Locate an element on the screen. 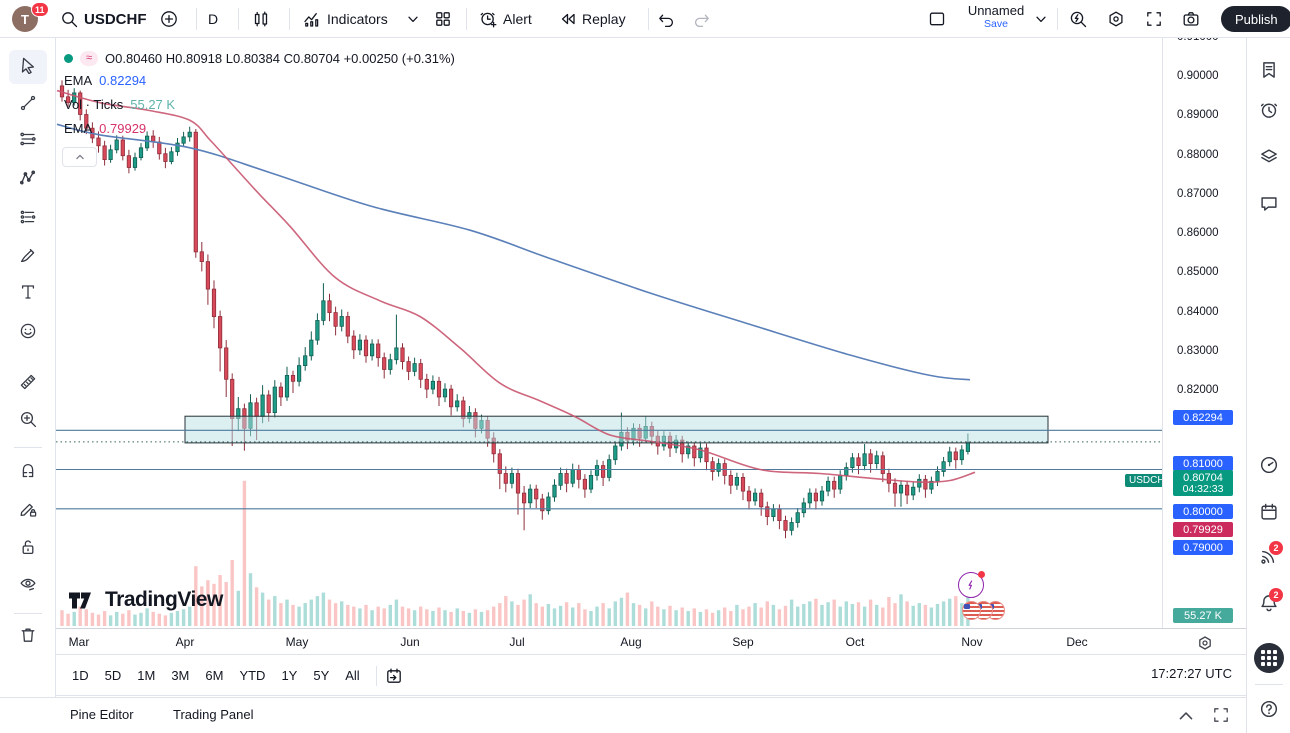 Image resolution: width=1290 pixels, height=733 pixels. compare-add-button is located at coordinates (169, 19).